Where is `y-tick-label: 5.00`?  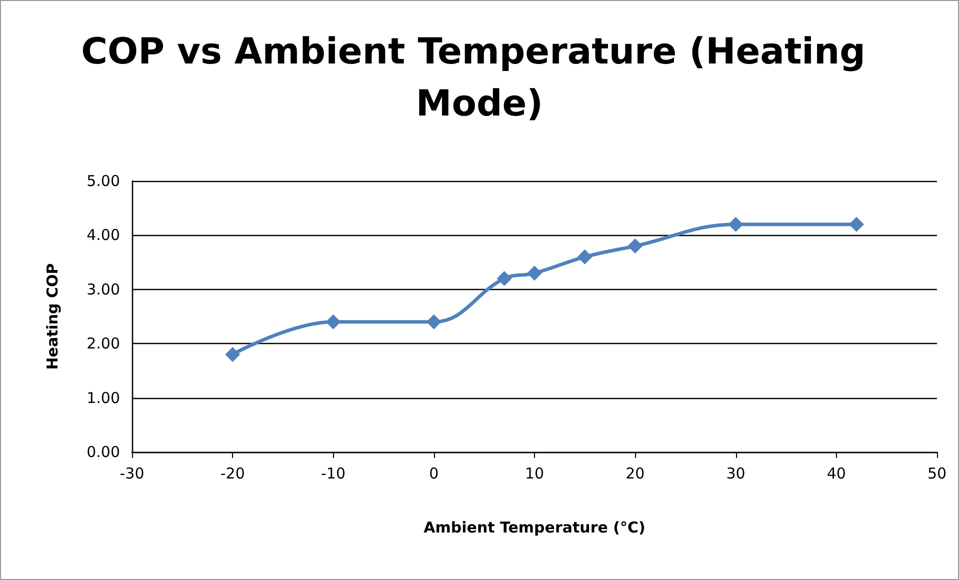 y-tick-label: 5.00 is located at coordinates (103, 181).